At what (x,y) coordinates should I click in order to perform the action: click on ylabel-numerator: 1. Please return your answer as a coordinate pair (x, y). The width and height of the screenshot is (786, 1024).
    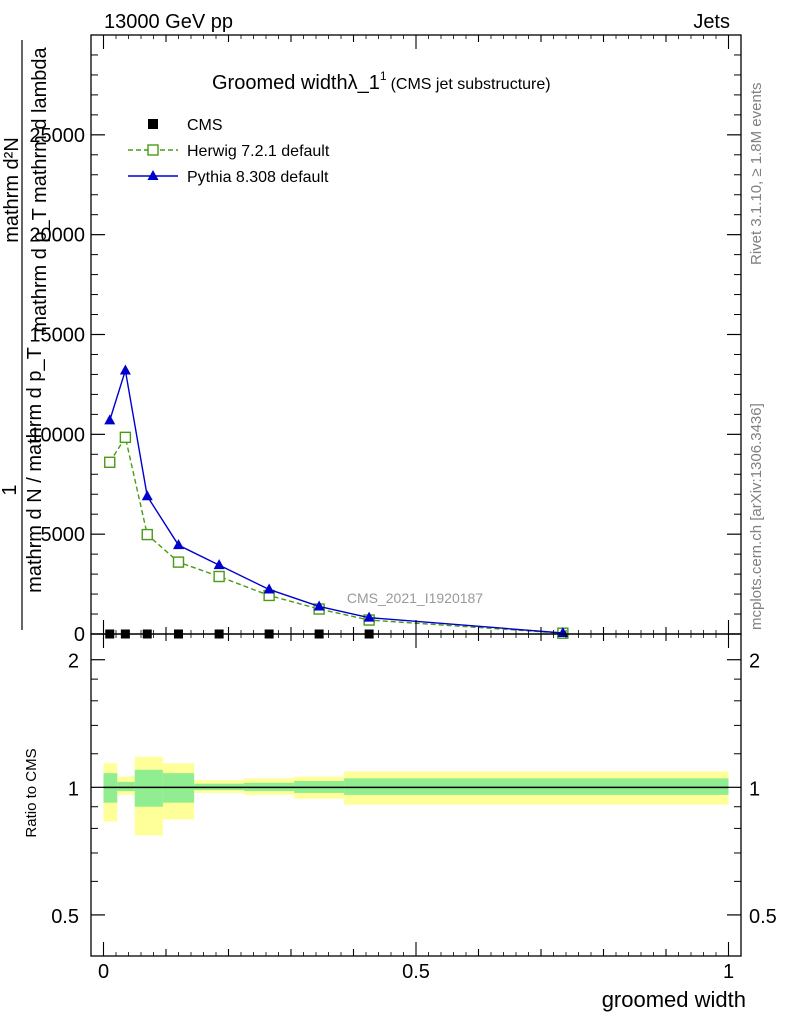
    Looking at the image, I should click on (10, 489).